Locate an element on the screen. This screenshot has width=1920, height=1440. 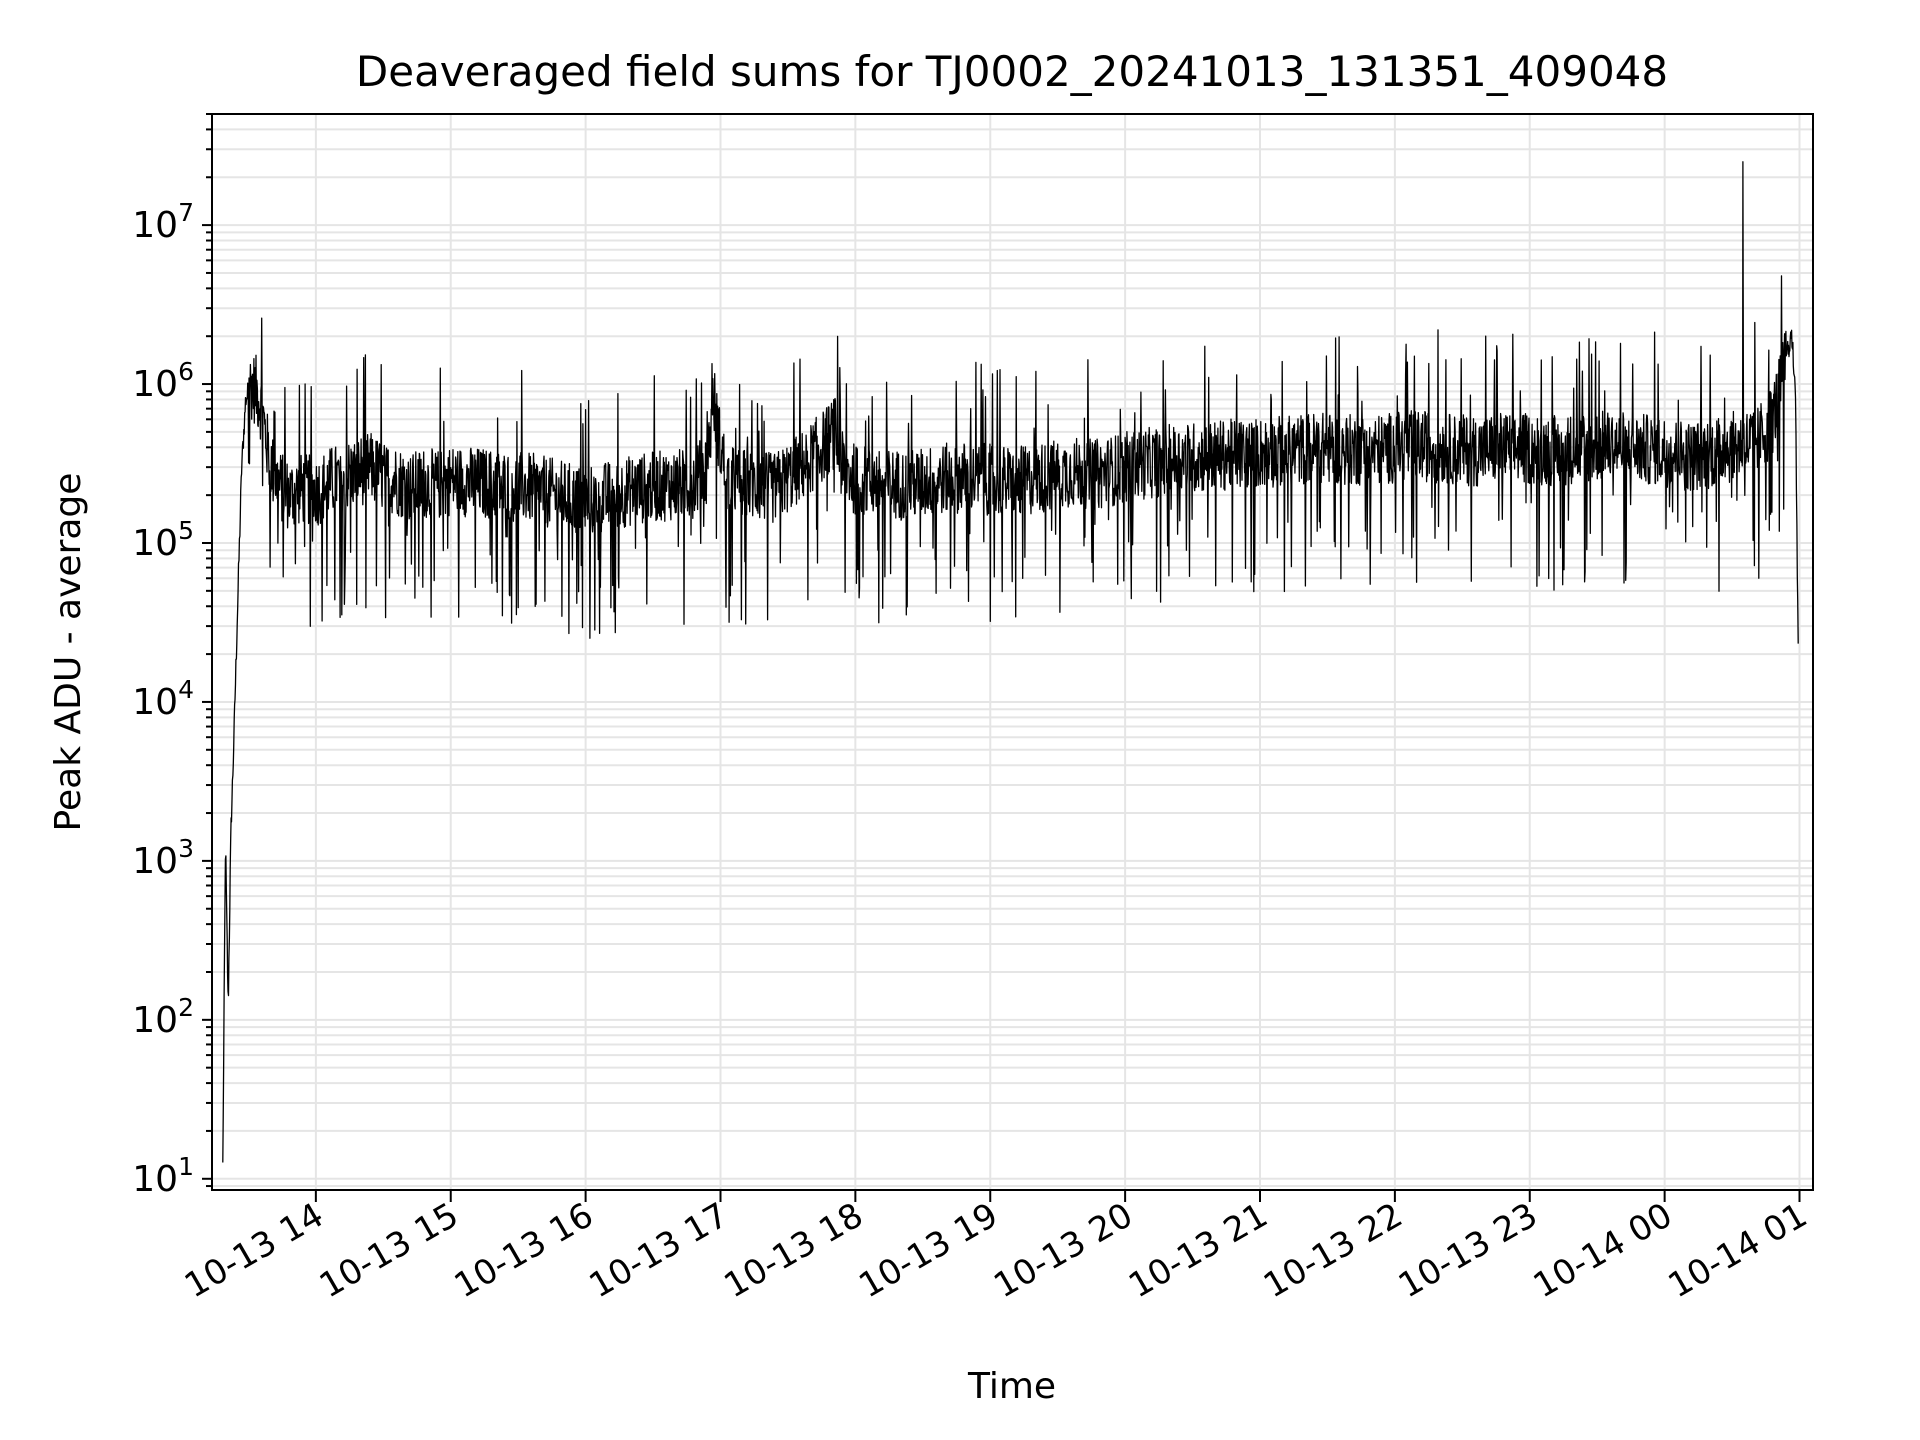
y-tick-exponent: 6 is located at coordinates (186, 371).